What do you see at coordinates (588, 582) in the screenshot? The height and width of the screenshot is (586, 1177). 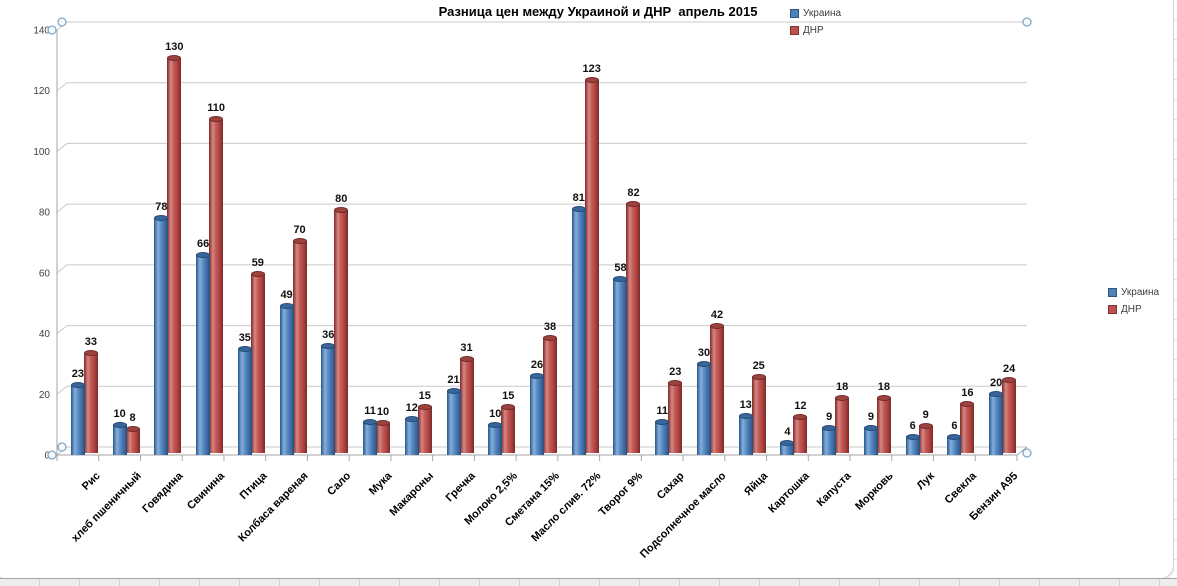 I see `worksheet-columns-strip` at bounding box center [588, 582].